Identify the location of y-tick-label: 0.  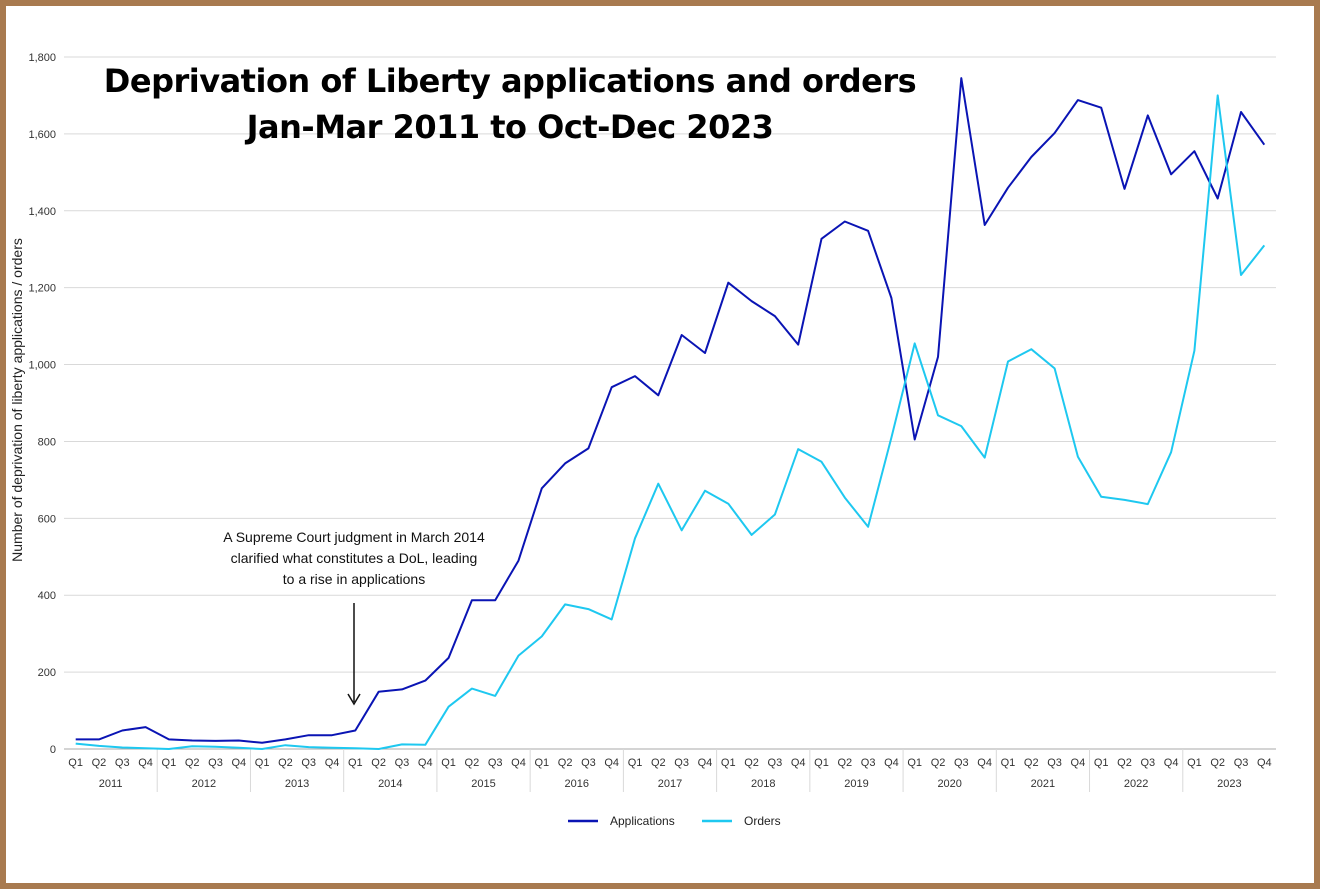
(53, 750).